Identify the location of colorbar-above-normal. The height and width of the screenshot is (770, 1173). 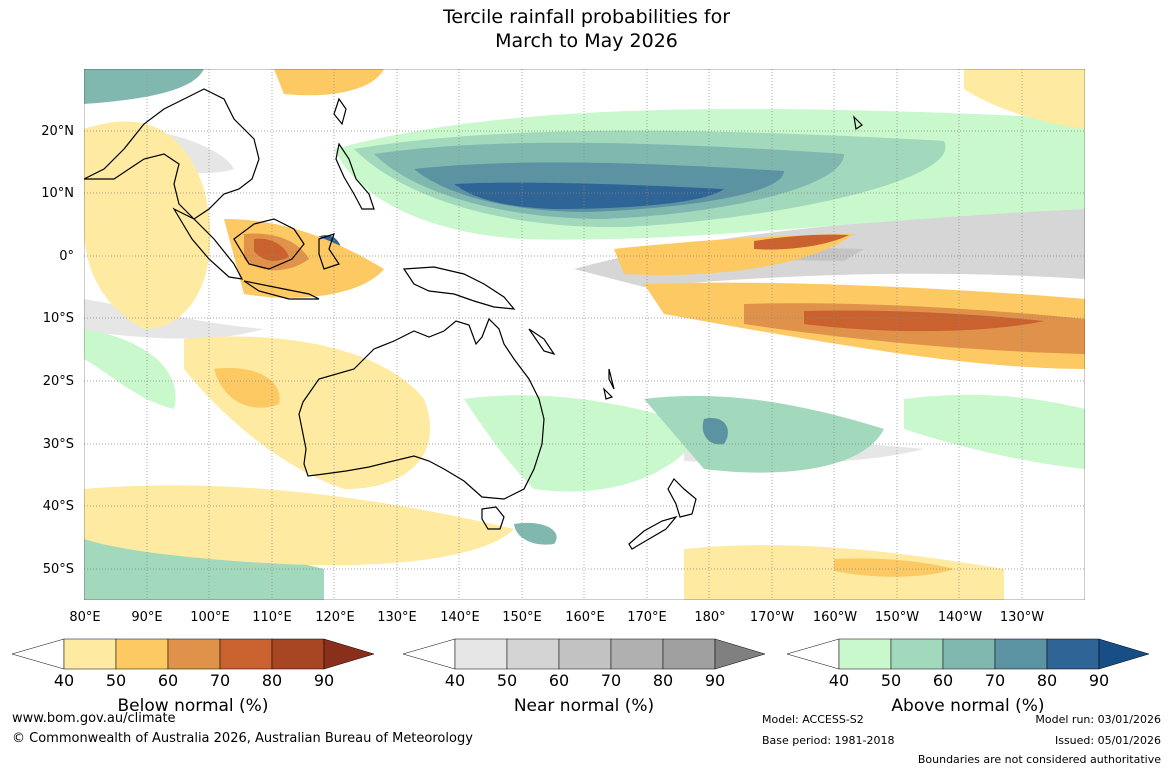
(968, 654).